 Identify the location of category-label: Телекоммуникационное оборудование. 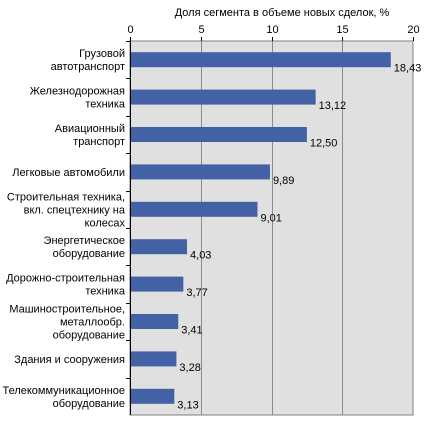
(63, 397).